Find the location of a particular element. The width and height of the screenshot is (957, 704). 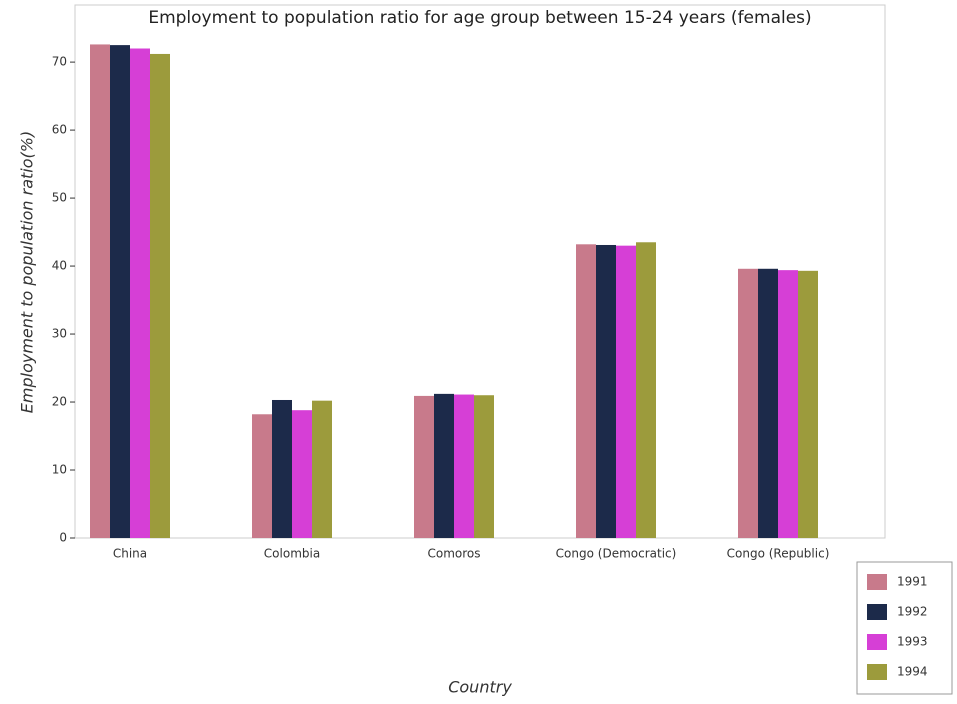

legend-label: 1992 is located at coordinates (912, 612).